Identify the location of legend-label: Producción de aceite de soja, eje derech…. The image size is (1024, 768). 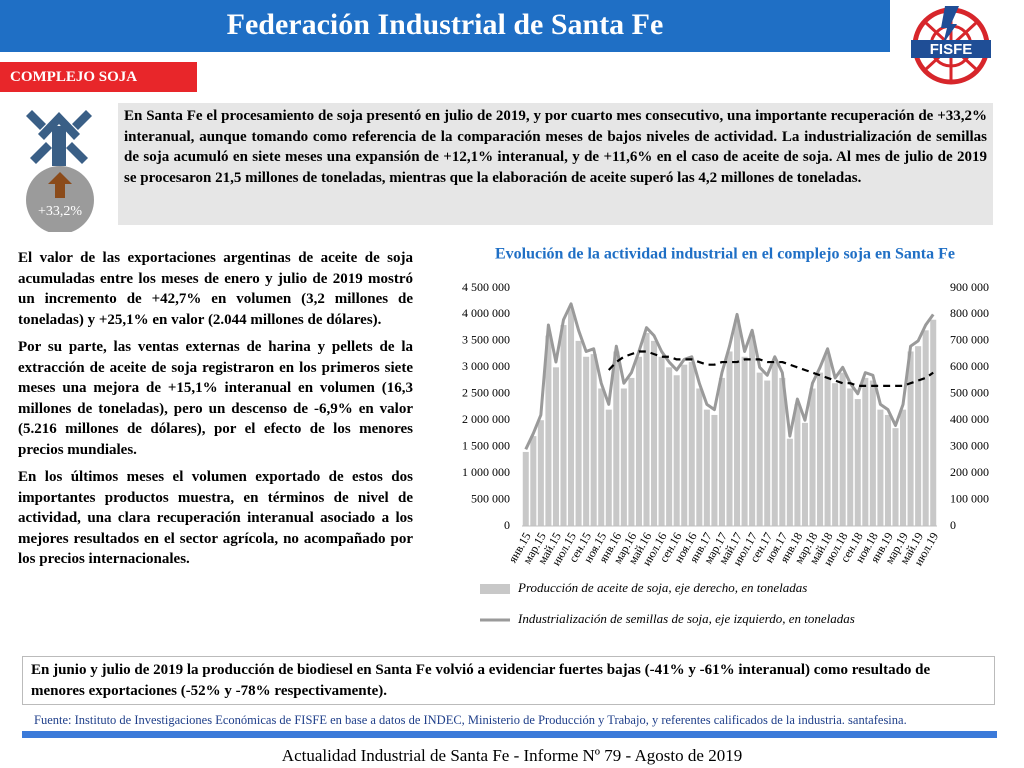
(662, 587).